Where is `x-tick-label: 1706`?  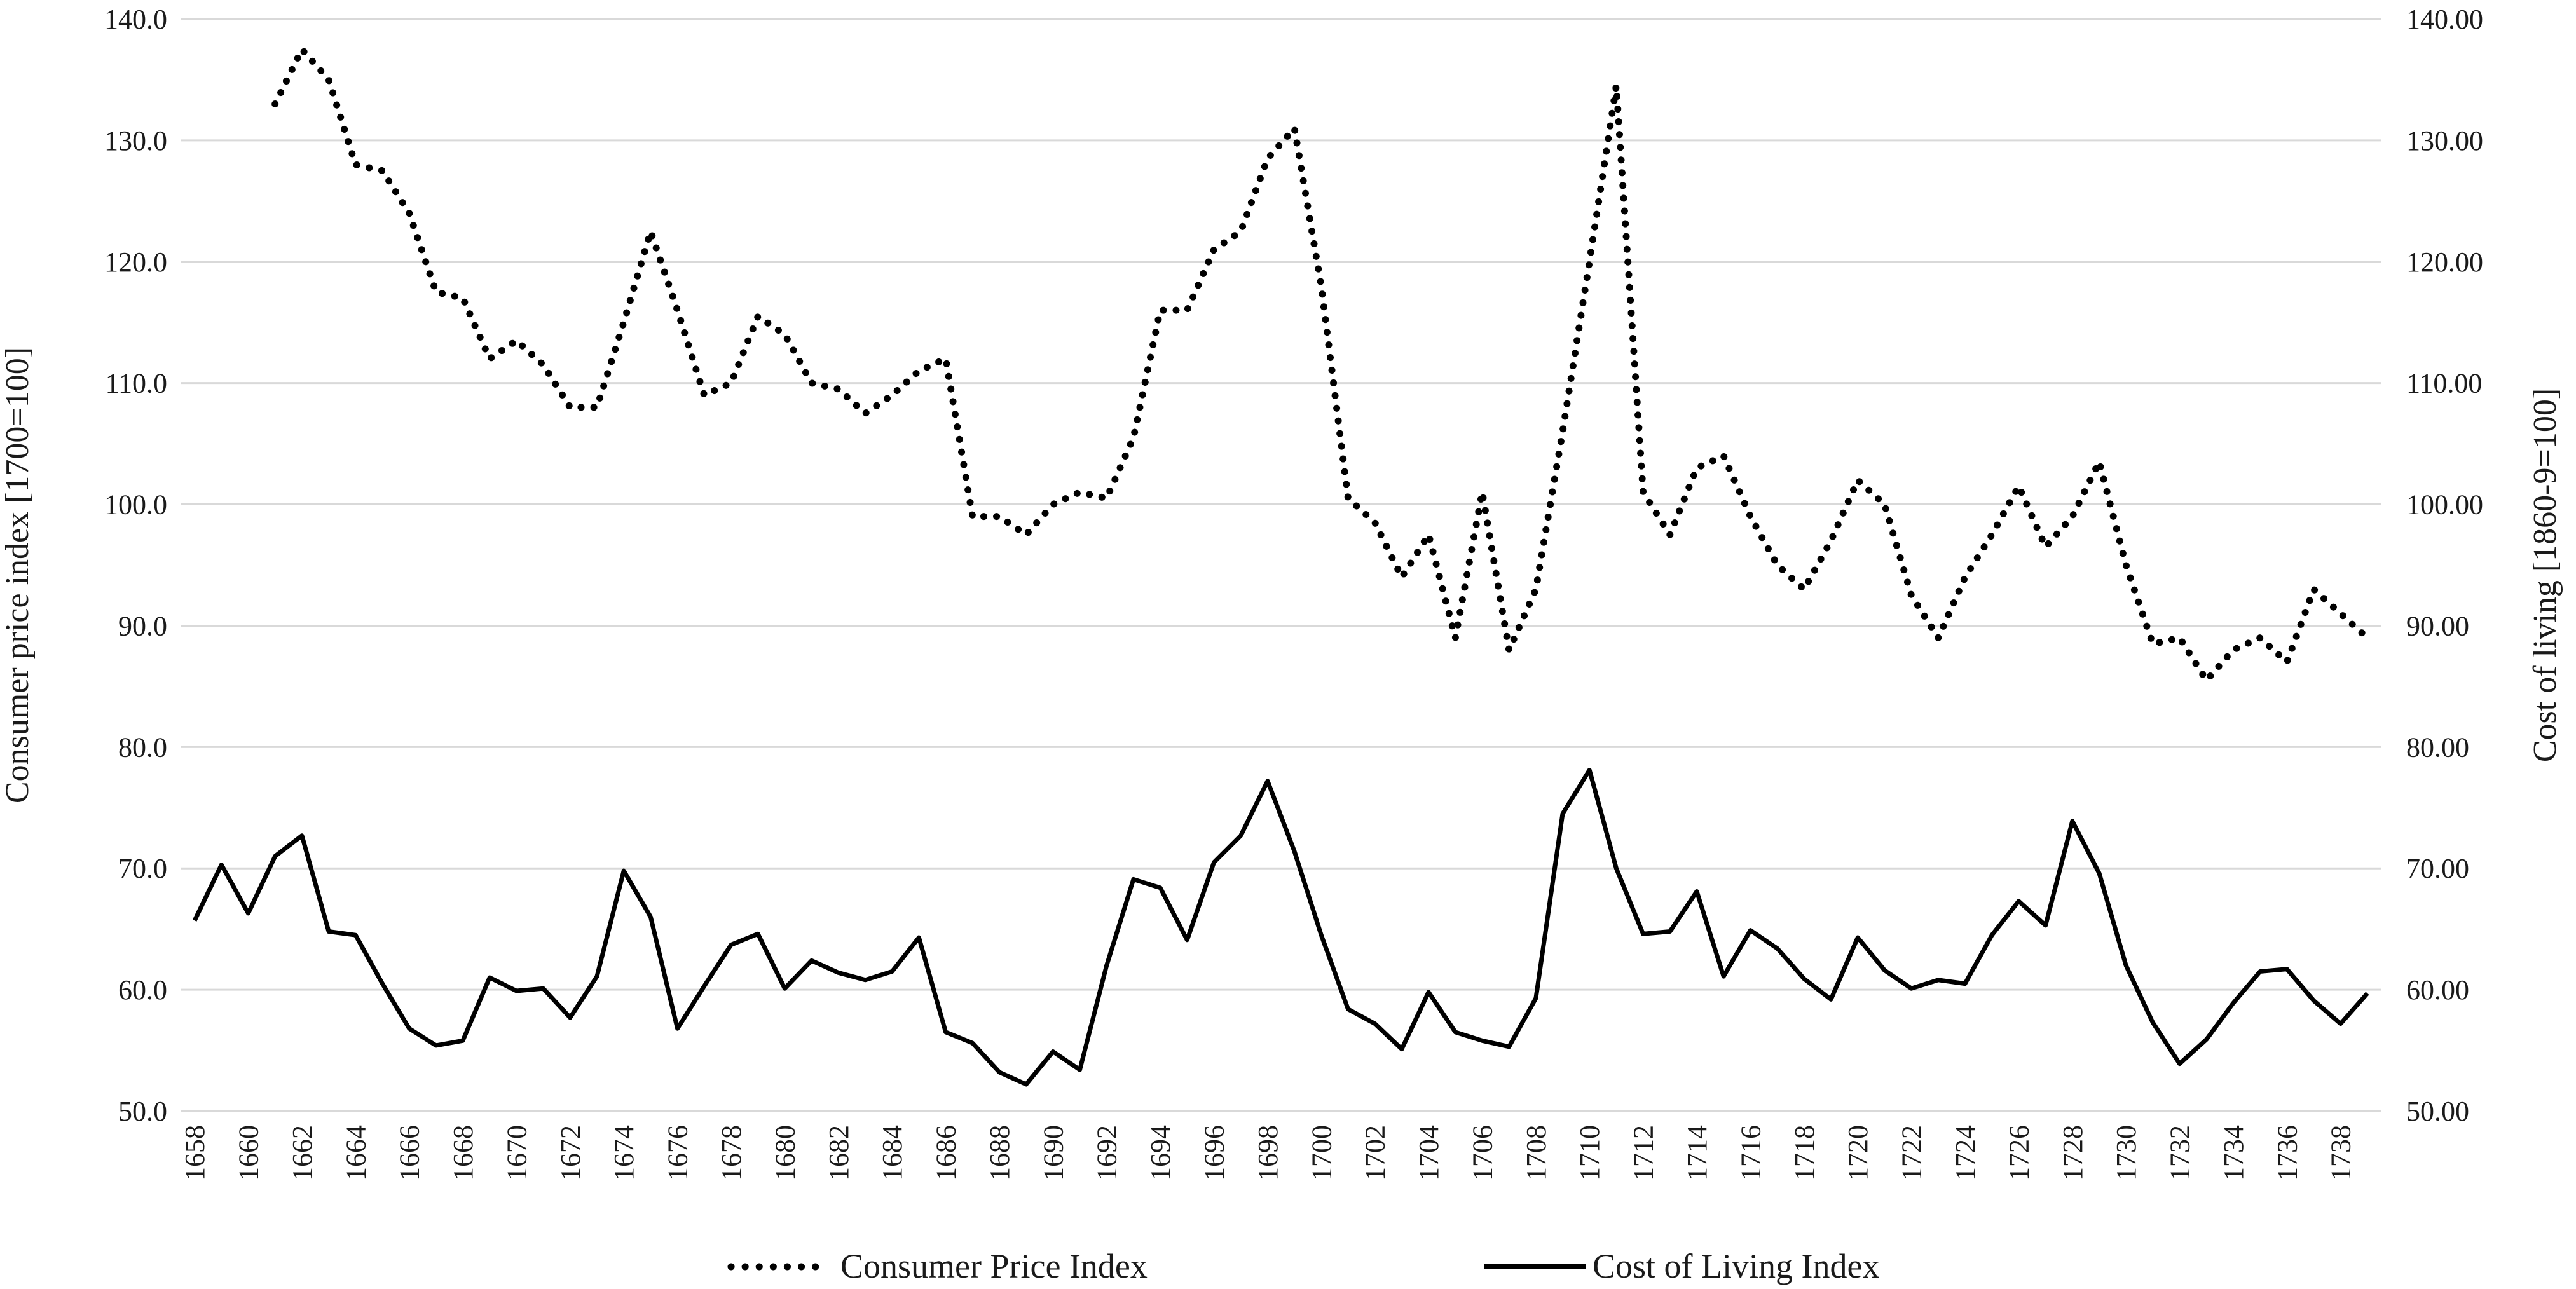 x-tick-label: 1706 is located at coordinates (1483, 1153).